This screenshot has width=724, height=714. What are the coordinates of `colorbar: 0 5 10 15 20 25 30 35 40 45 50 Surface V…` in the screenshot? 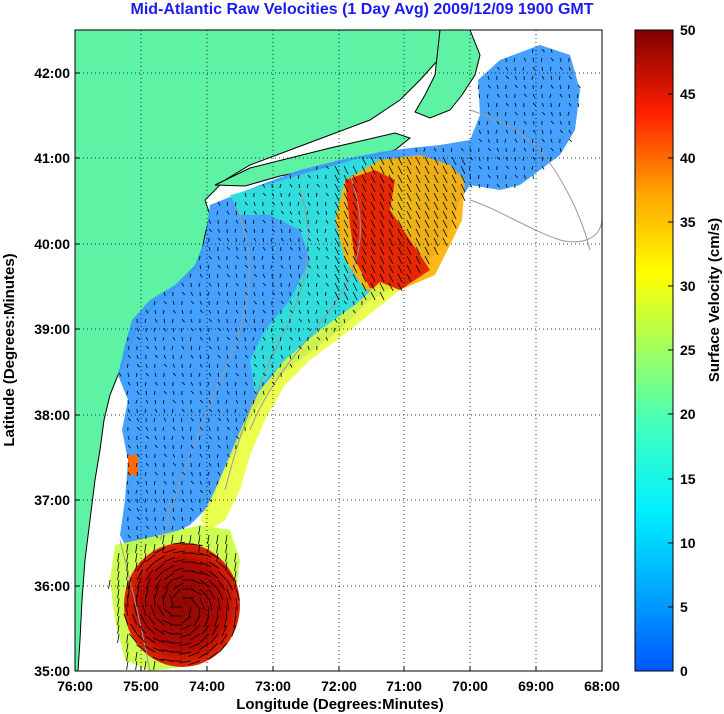 It's located at (678, 350).